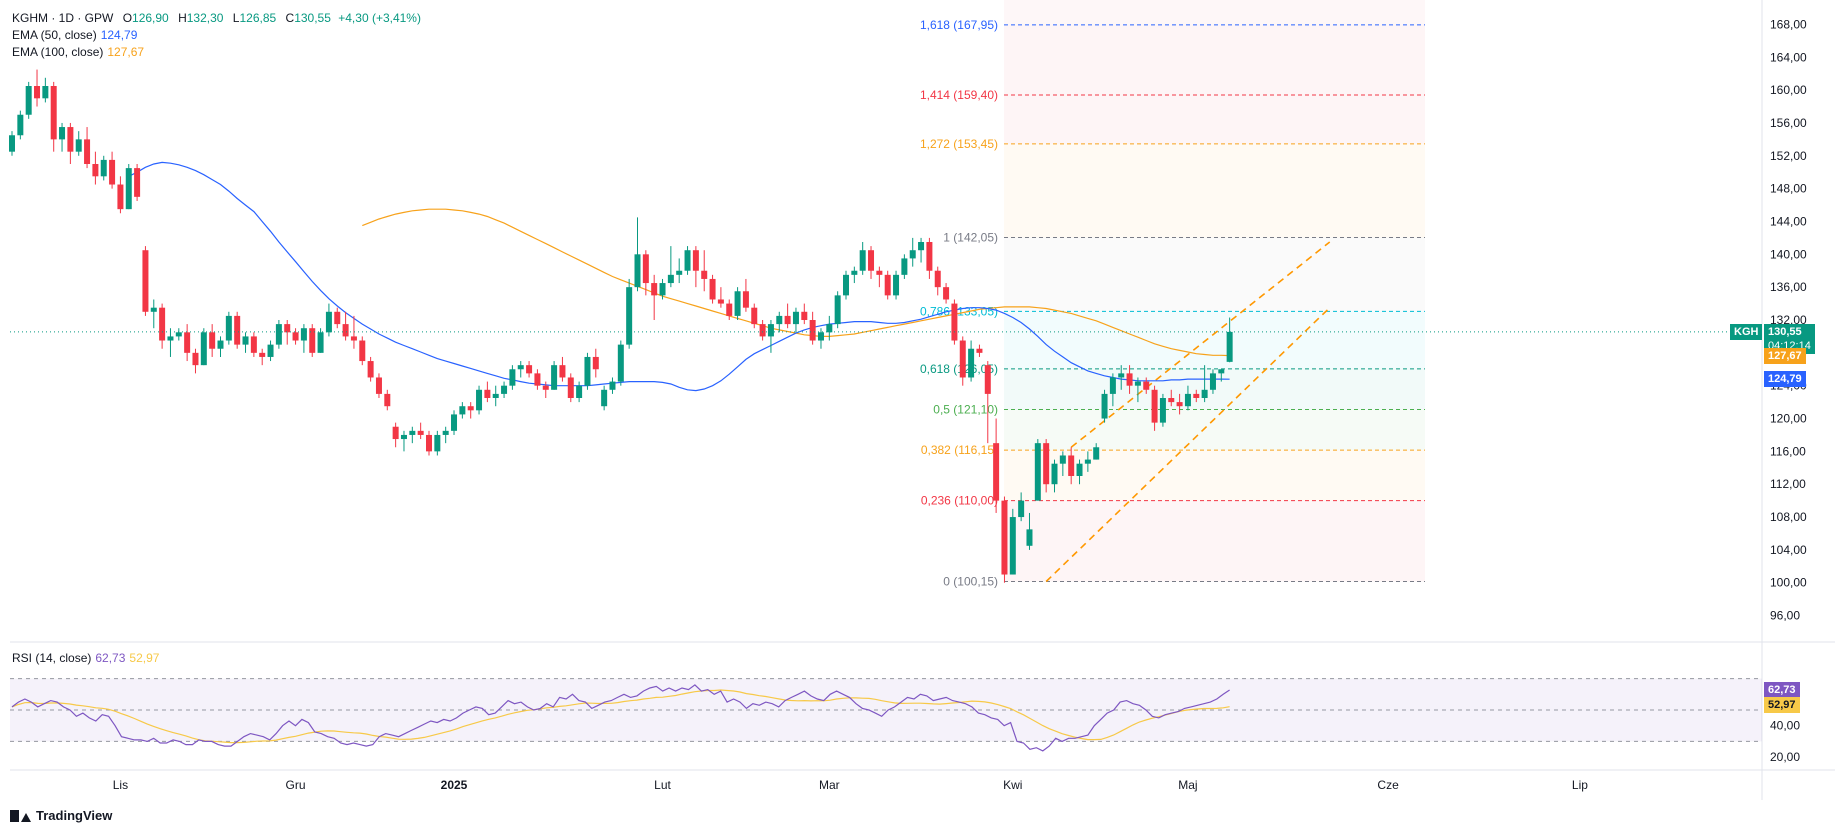  I want to click on price-axis-tick: 96,00, so click(1785, 616).